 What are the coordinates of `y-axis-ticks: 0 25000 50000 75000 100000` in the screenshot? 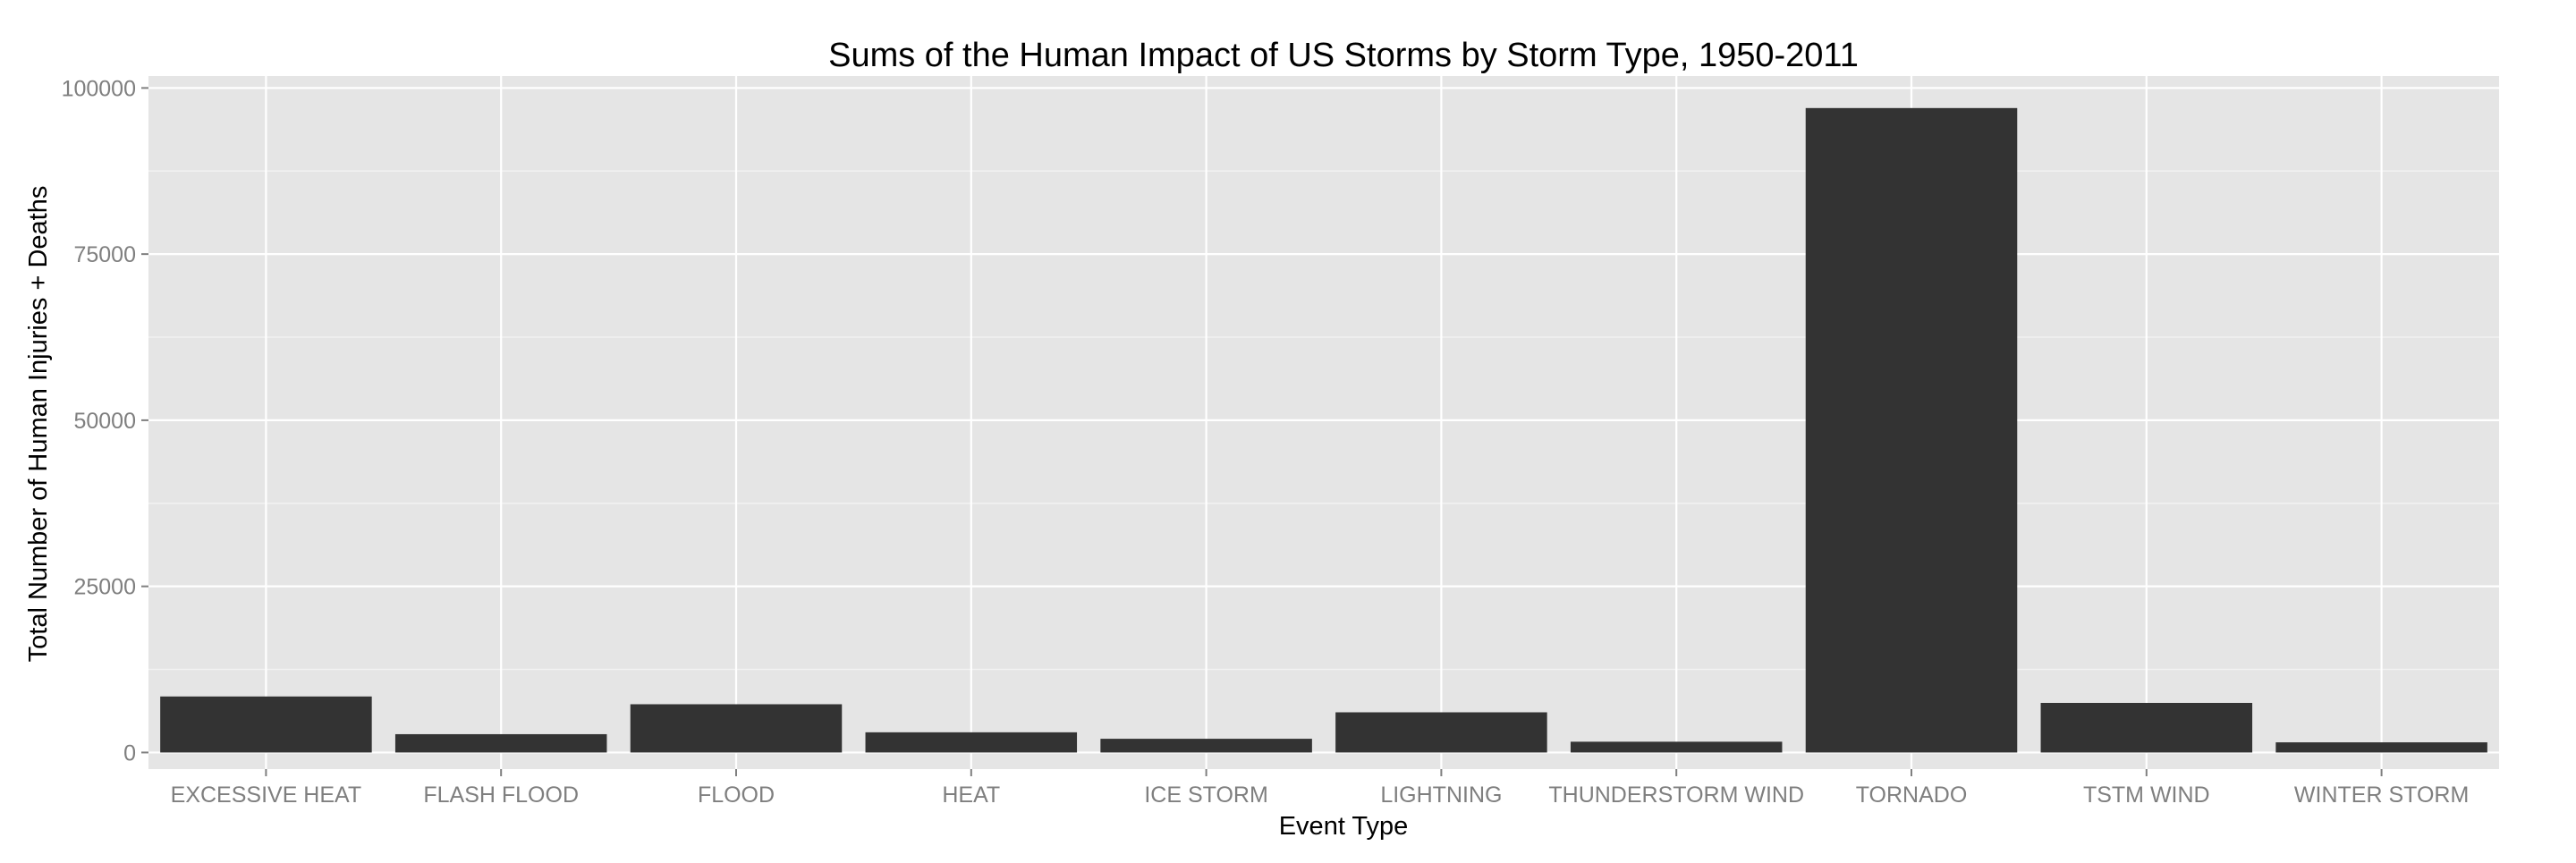 It's located at (105, 421).